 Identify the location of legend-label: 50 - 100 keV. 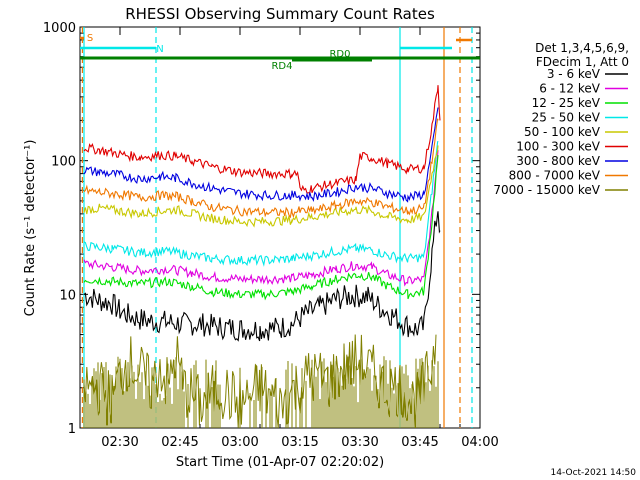
(562, 132).